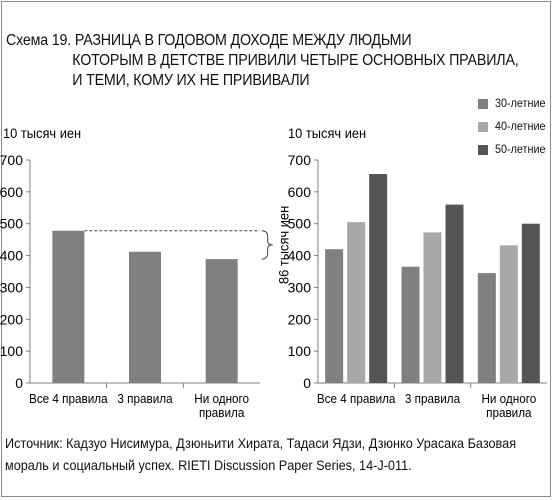 This screenshot has width=554, height=500. I want to click on legend-label-50: 50-летние, so click(520, 149).